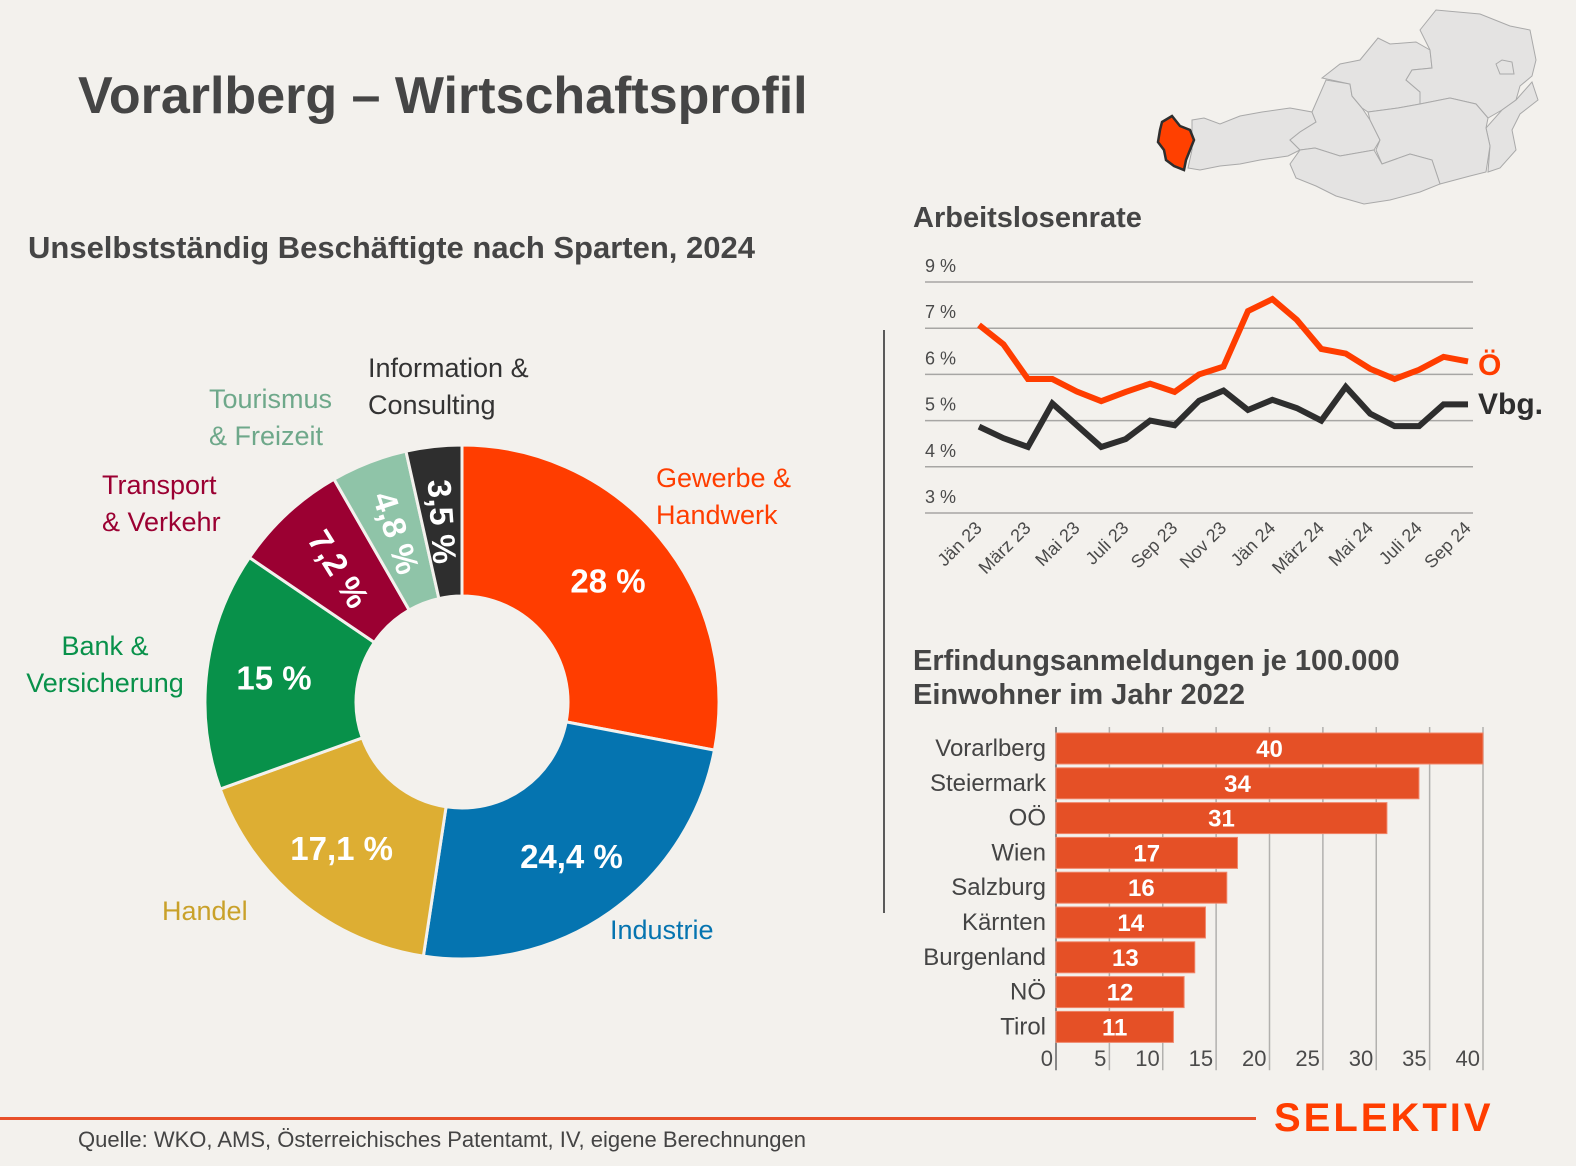  What do you see at coordinates (1351, 544) in the screenshot?
I see `x-tick-label: Mai 24` at bounding box center [1351, 544].